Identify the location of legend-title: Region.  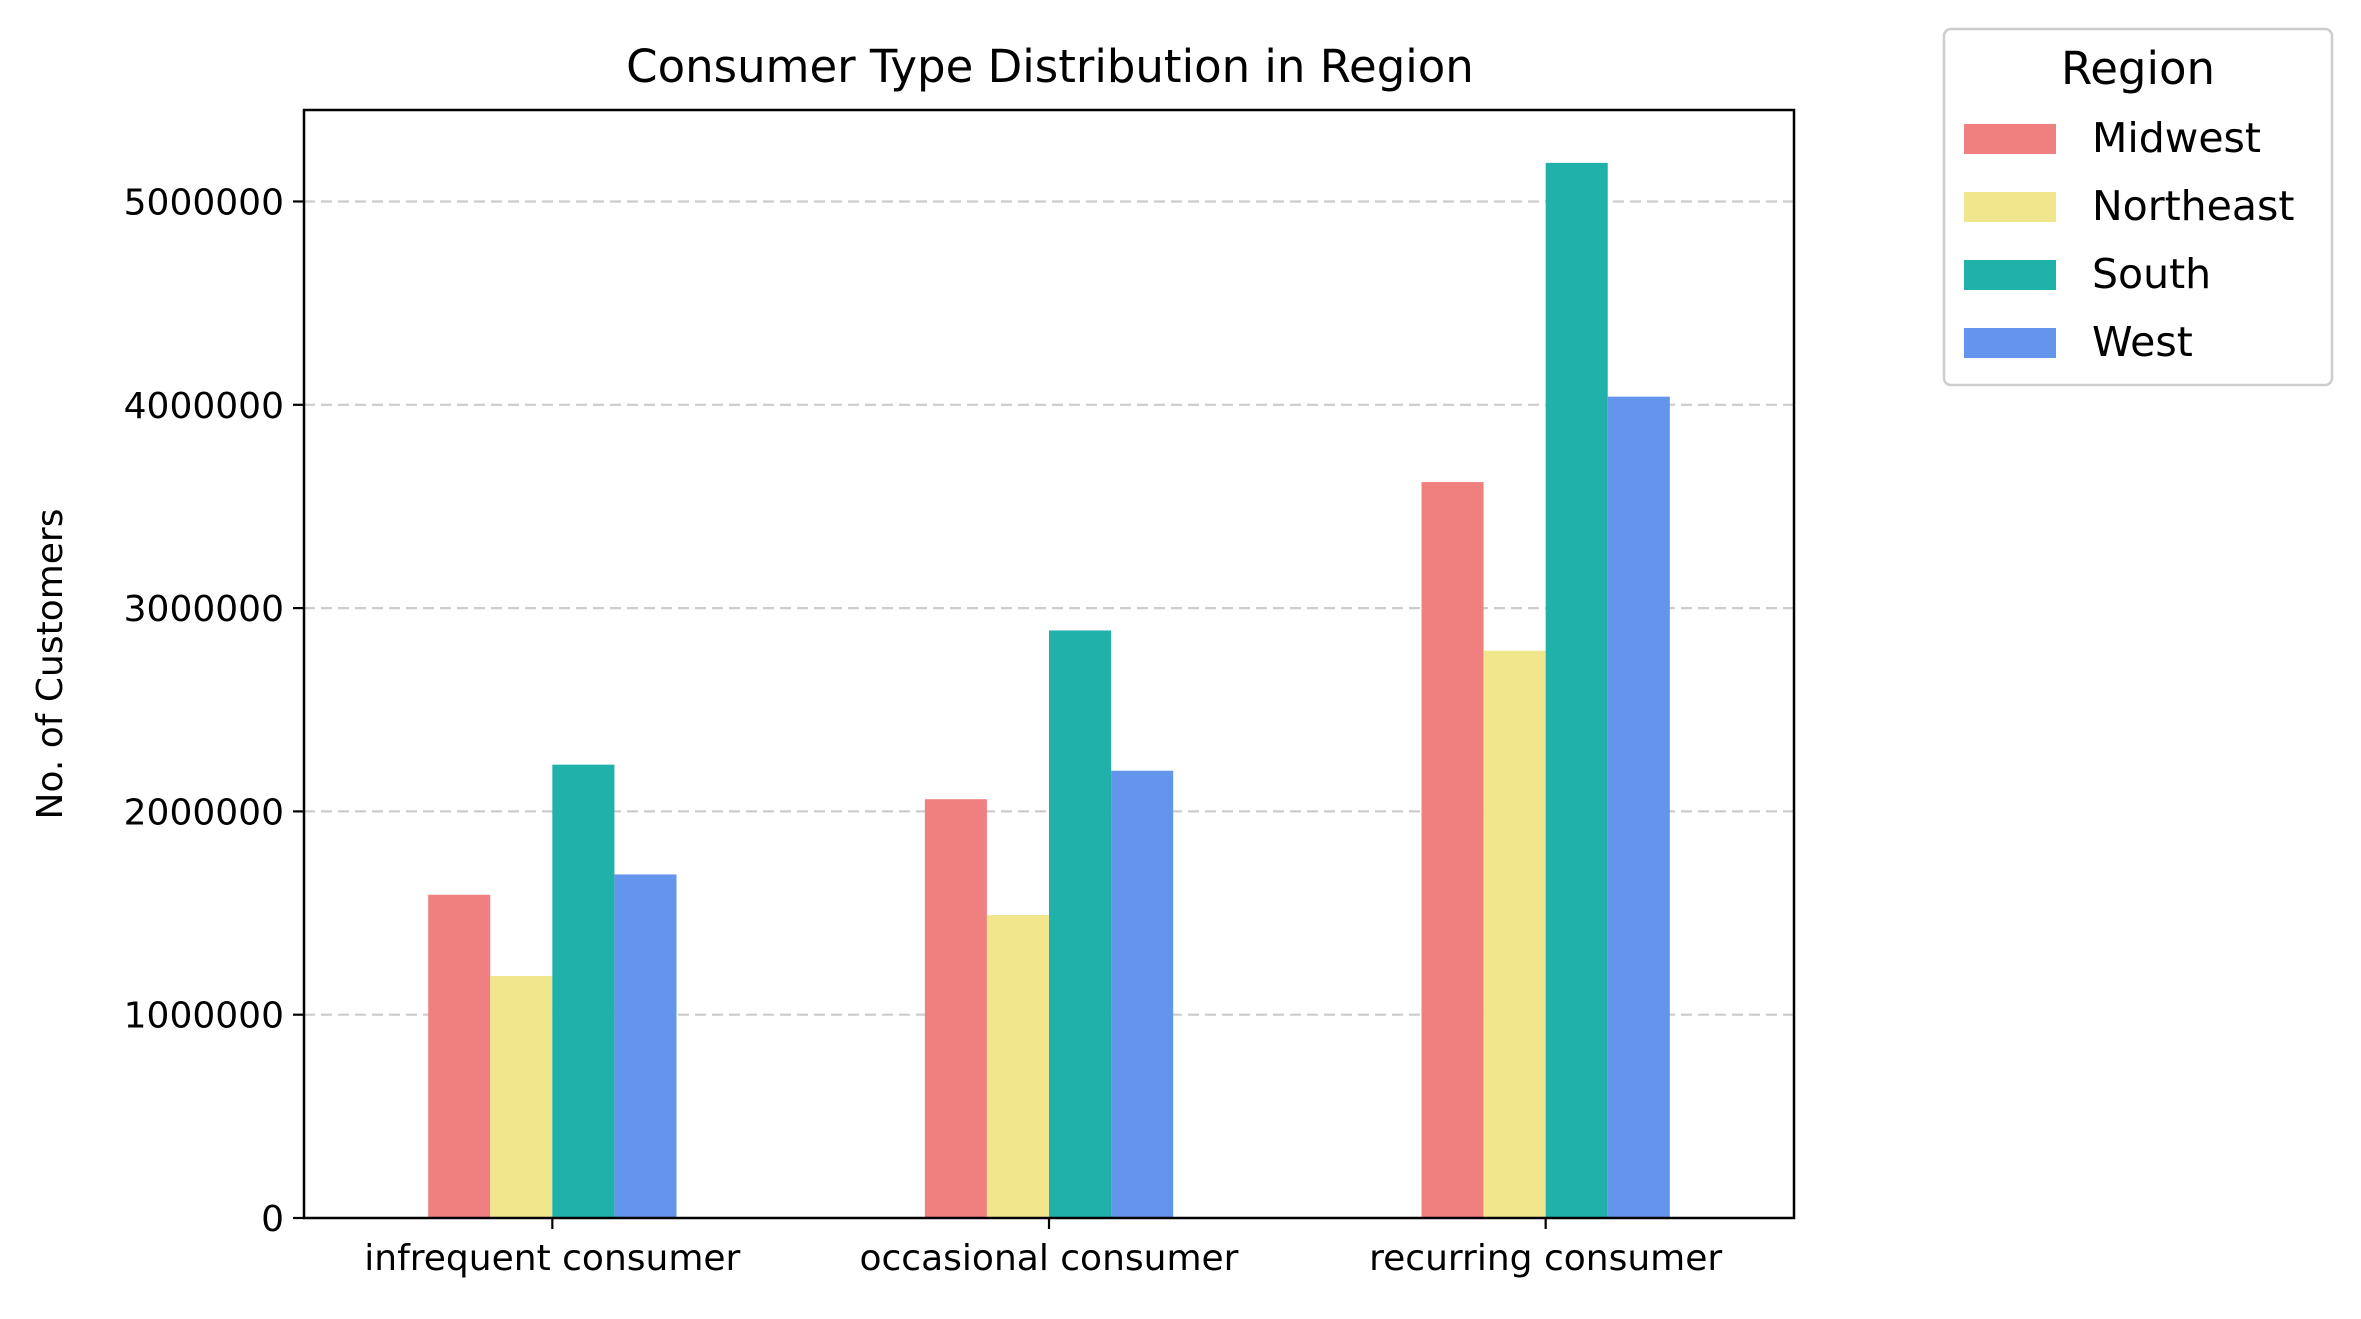
(2138, 68).